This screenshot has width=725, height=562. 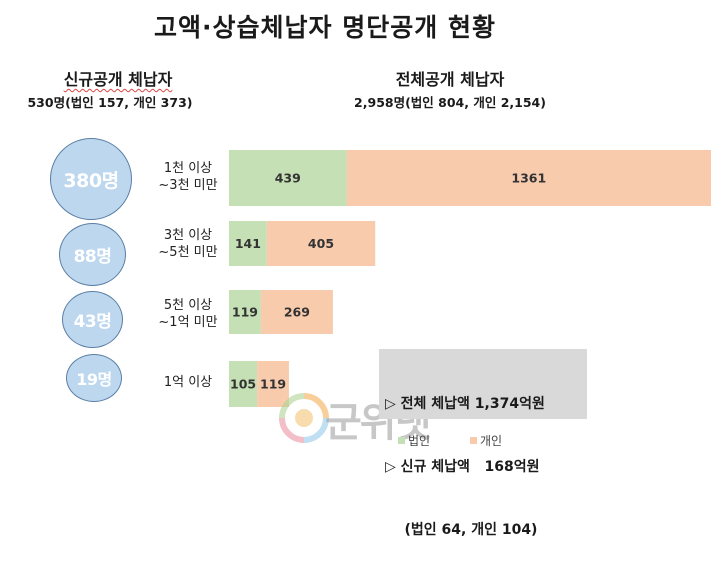 I want to click on new-disclosure-summary: 530명(법인 157, 개인 373), so click(x=110, y=102).